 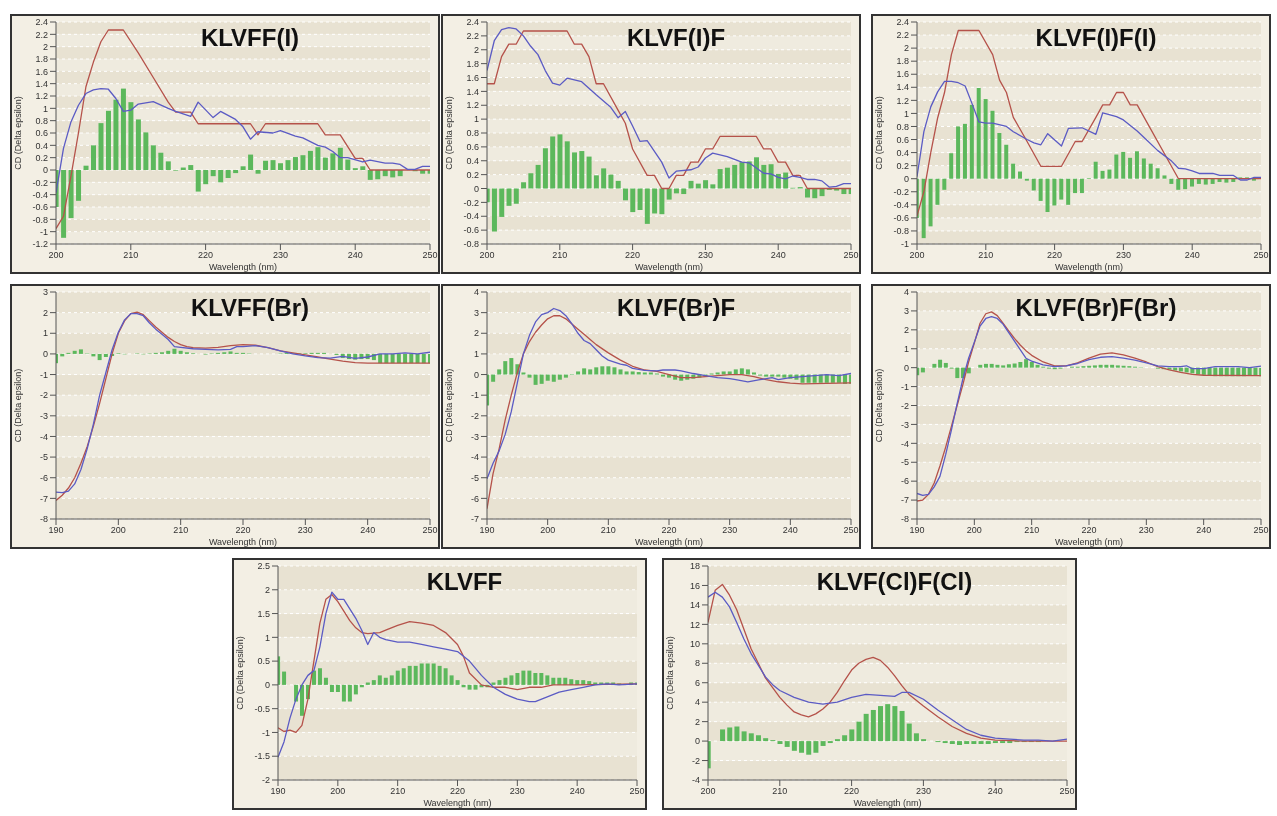 What do you see at coordinates (697, 663) in the screenshot?
I see `y-tick-label: 8` at bounding box center [697, 663].